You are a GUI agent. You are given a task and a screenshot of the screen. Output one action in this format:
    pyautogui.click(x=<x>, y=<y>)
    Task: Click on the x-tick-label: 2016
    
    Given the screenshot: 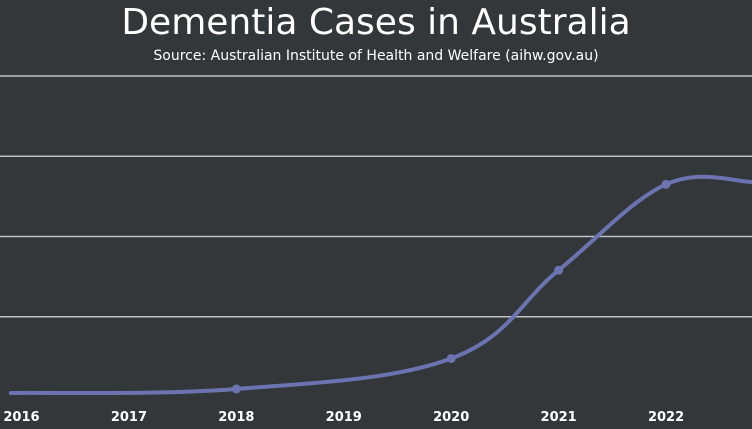 What is the action you would take?
    pyautogui.click(x=21, y=417)
    